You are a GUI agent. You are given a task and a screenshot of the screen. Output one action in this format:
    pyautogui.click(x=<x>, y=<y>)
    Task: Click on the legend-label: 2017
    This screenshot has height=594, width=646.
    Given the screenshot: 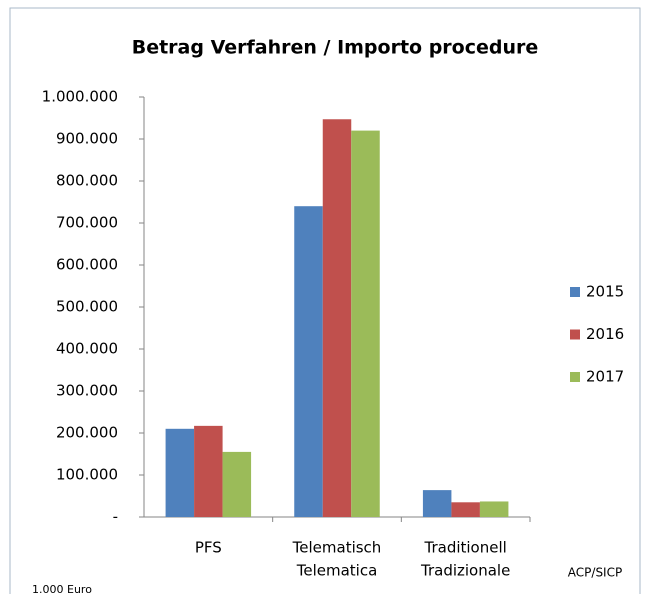 What is the action you would take?
    pyautogui.click(x=605, y=377)
    